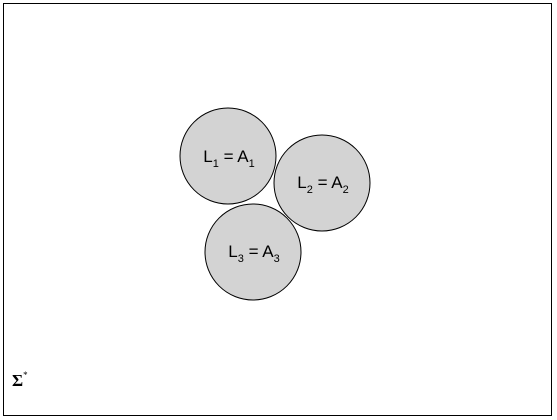 The height and width of the screenshot is (420, 557). I want to click on set-1: L1 = A1, so click(228, 156).